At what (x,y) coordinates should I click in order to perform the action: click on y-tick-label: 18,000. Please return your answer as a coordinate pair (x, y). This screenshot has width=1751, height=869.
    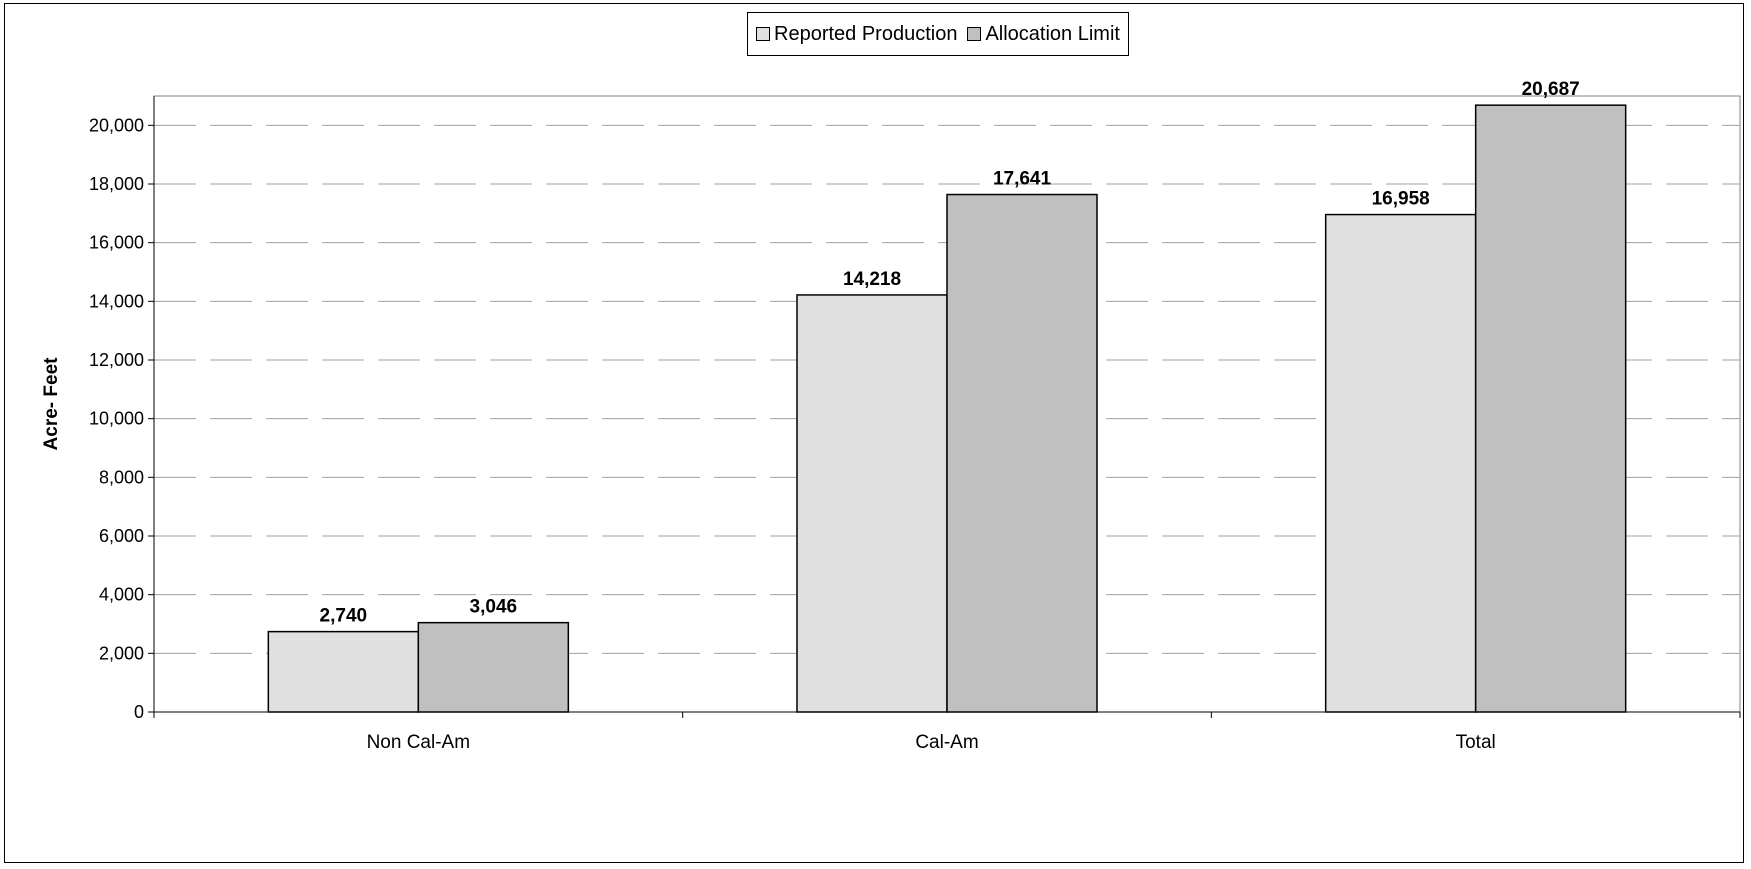
    Looking at the image, I should click on (116, 184).